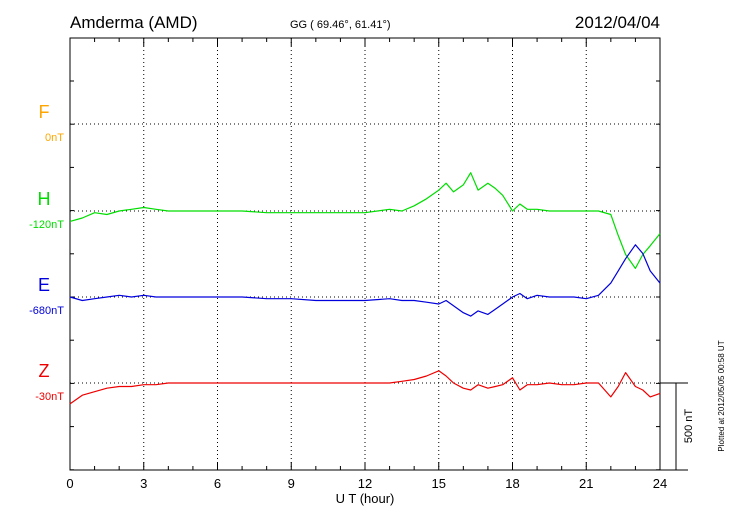 The width and height of the screenshot is (730, 520). I want to click on series-name-z: Z, so click(44, 371).